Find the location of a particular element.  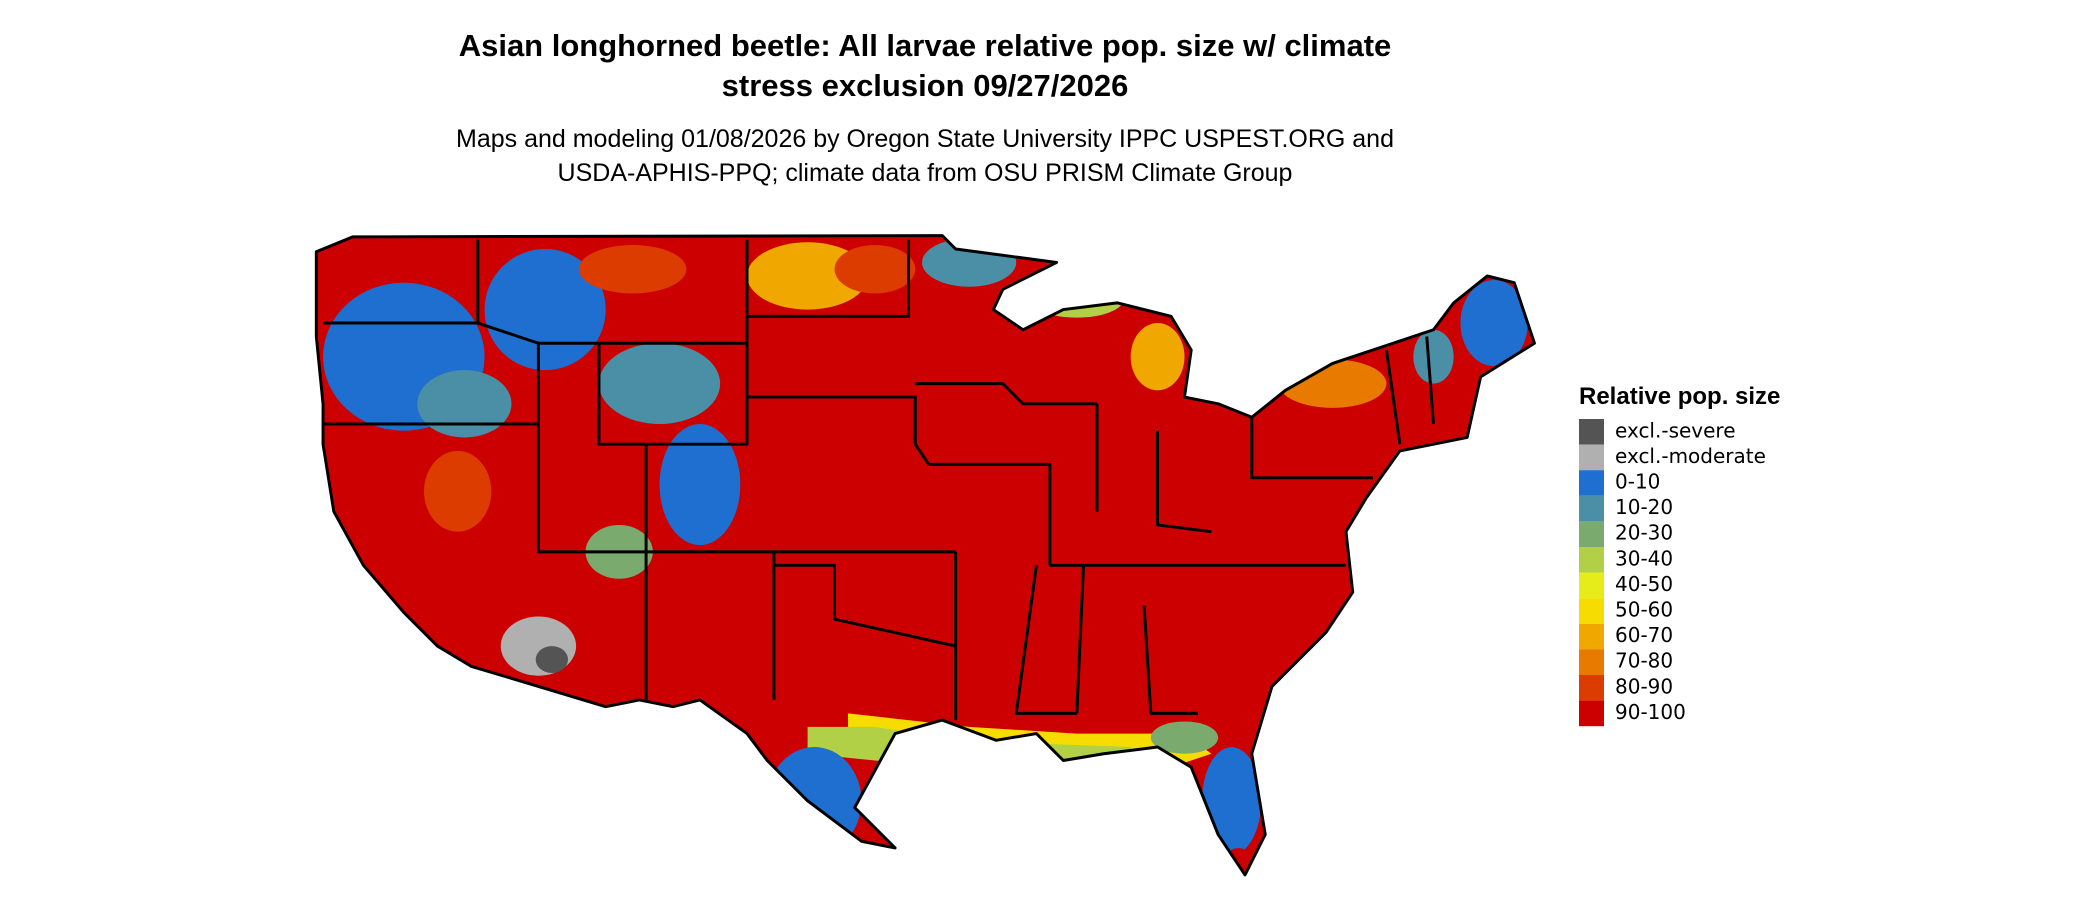

legend-label: excl.-severe is located at coordinates (1675, 430).